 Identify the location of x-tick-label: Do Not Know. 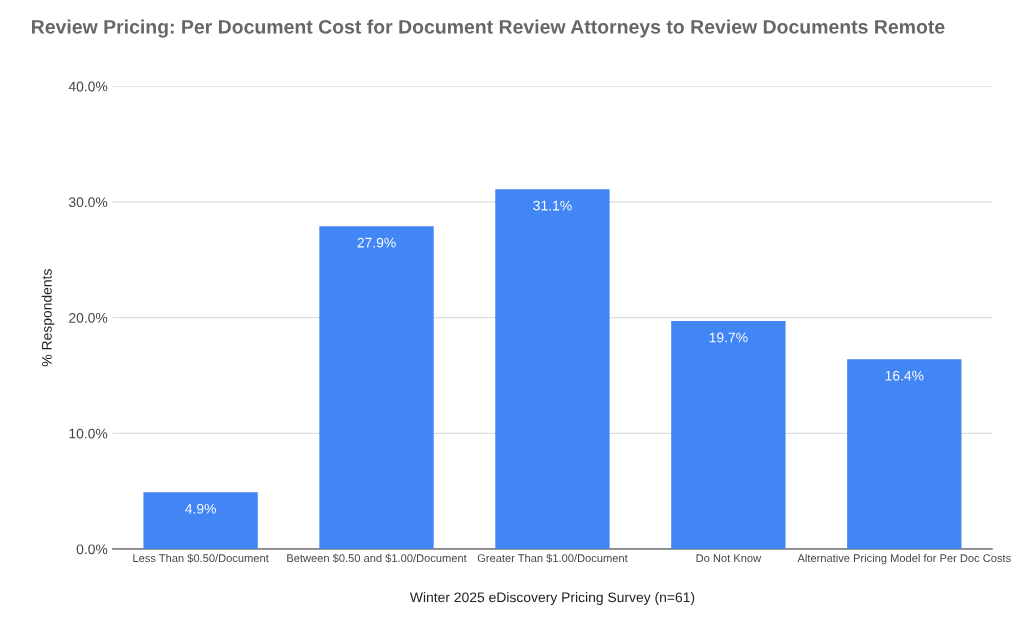
(729, 558).